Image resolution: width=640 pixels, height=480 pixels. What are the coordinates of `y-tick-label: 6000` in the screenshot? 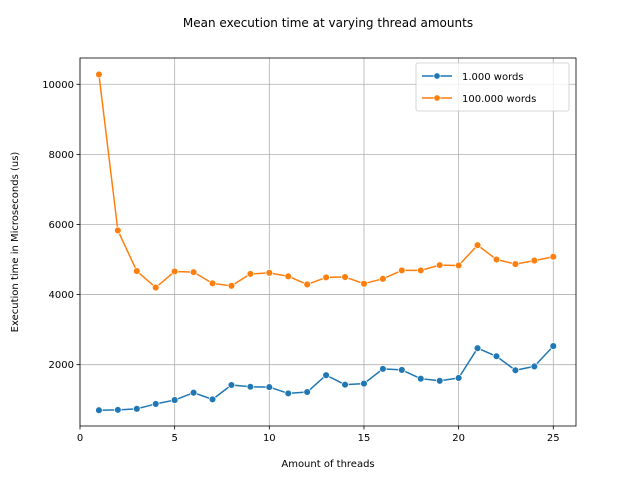 It's located at (61, 225).